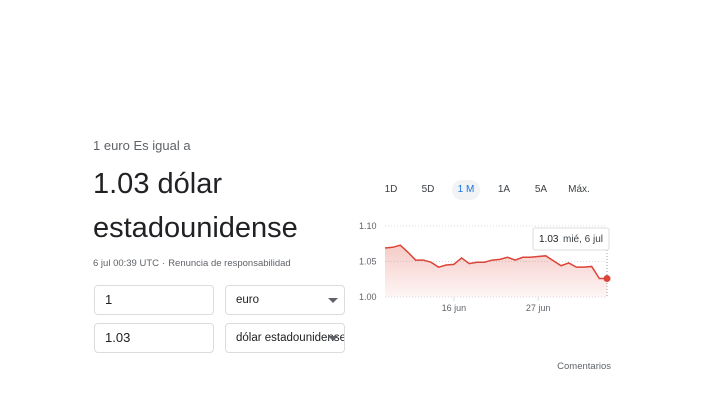  What do you see at coordinates (584, 366) in the screenshot?
I see `feedback-link: Comentarios` at bounding box center [584, 366].